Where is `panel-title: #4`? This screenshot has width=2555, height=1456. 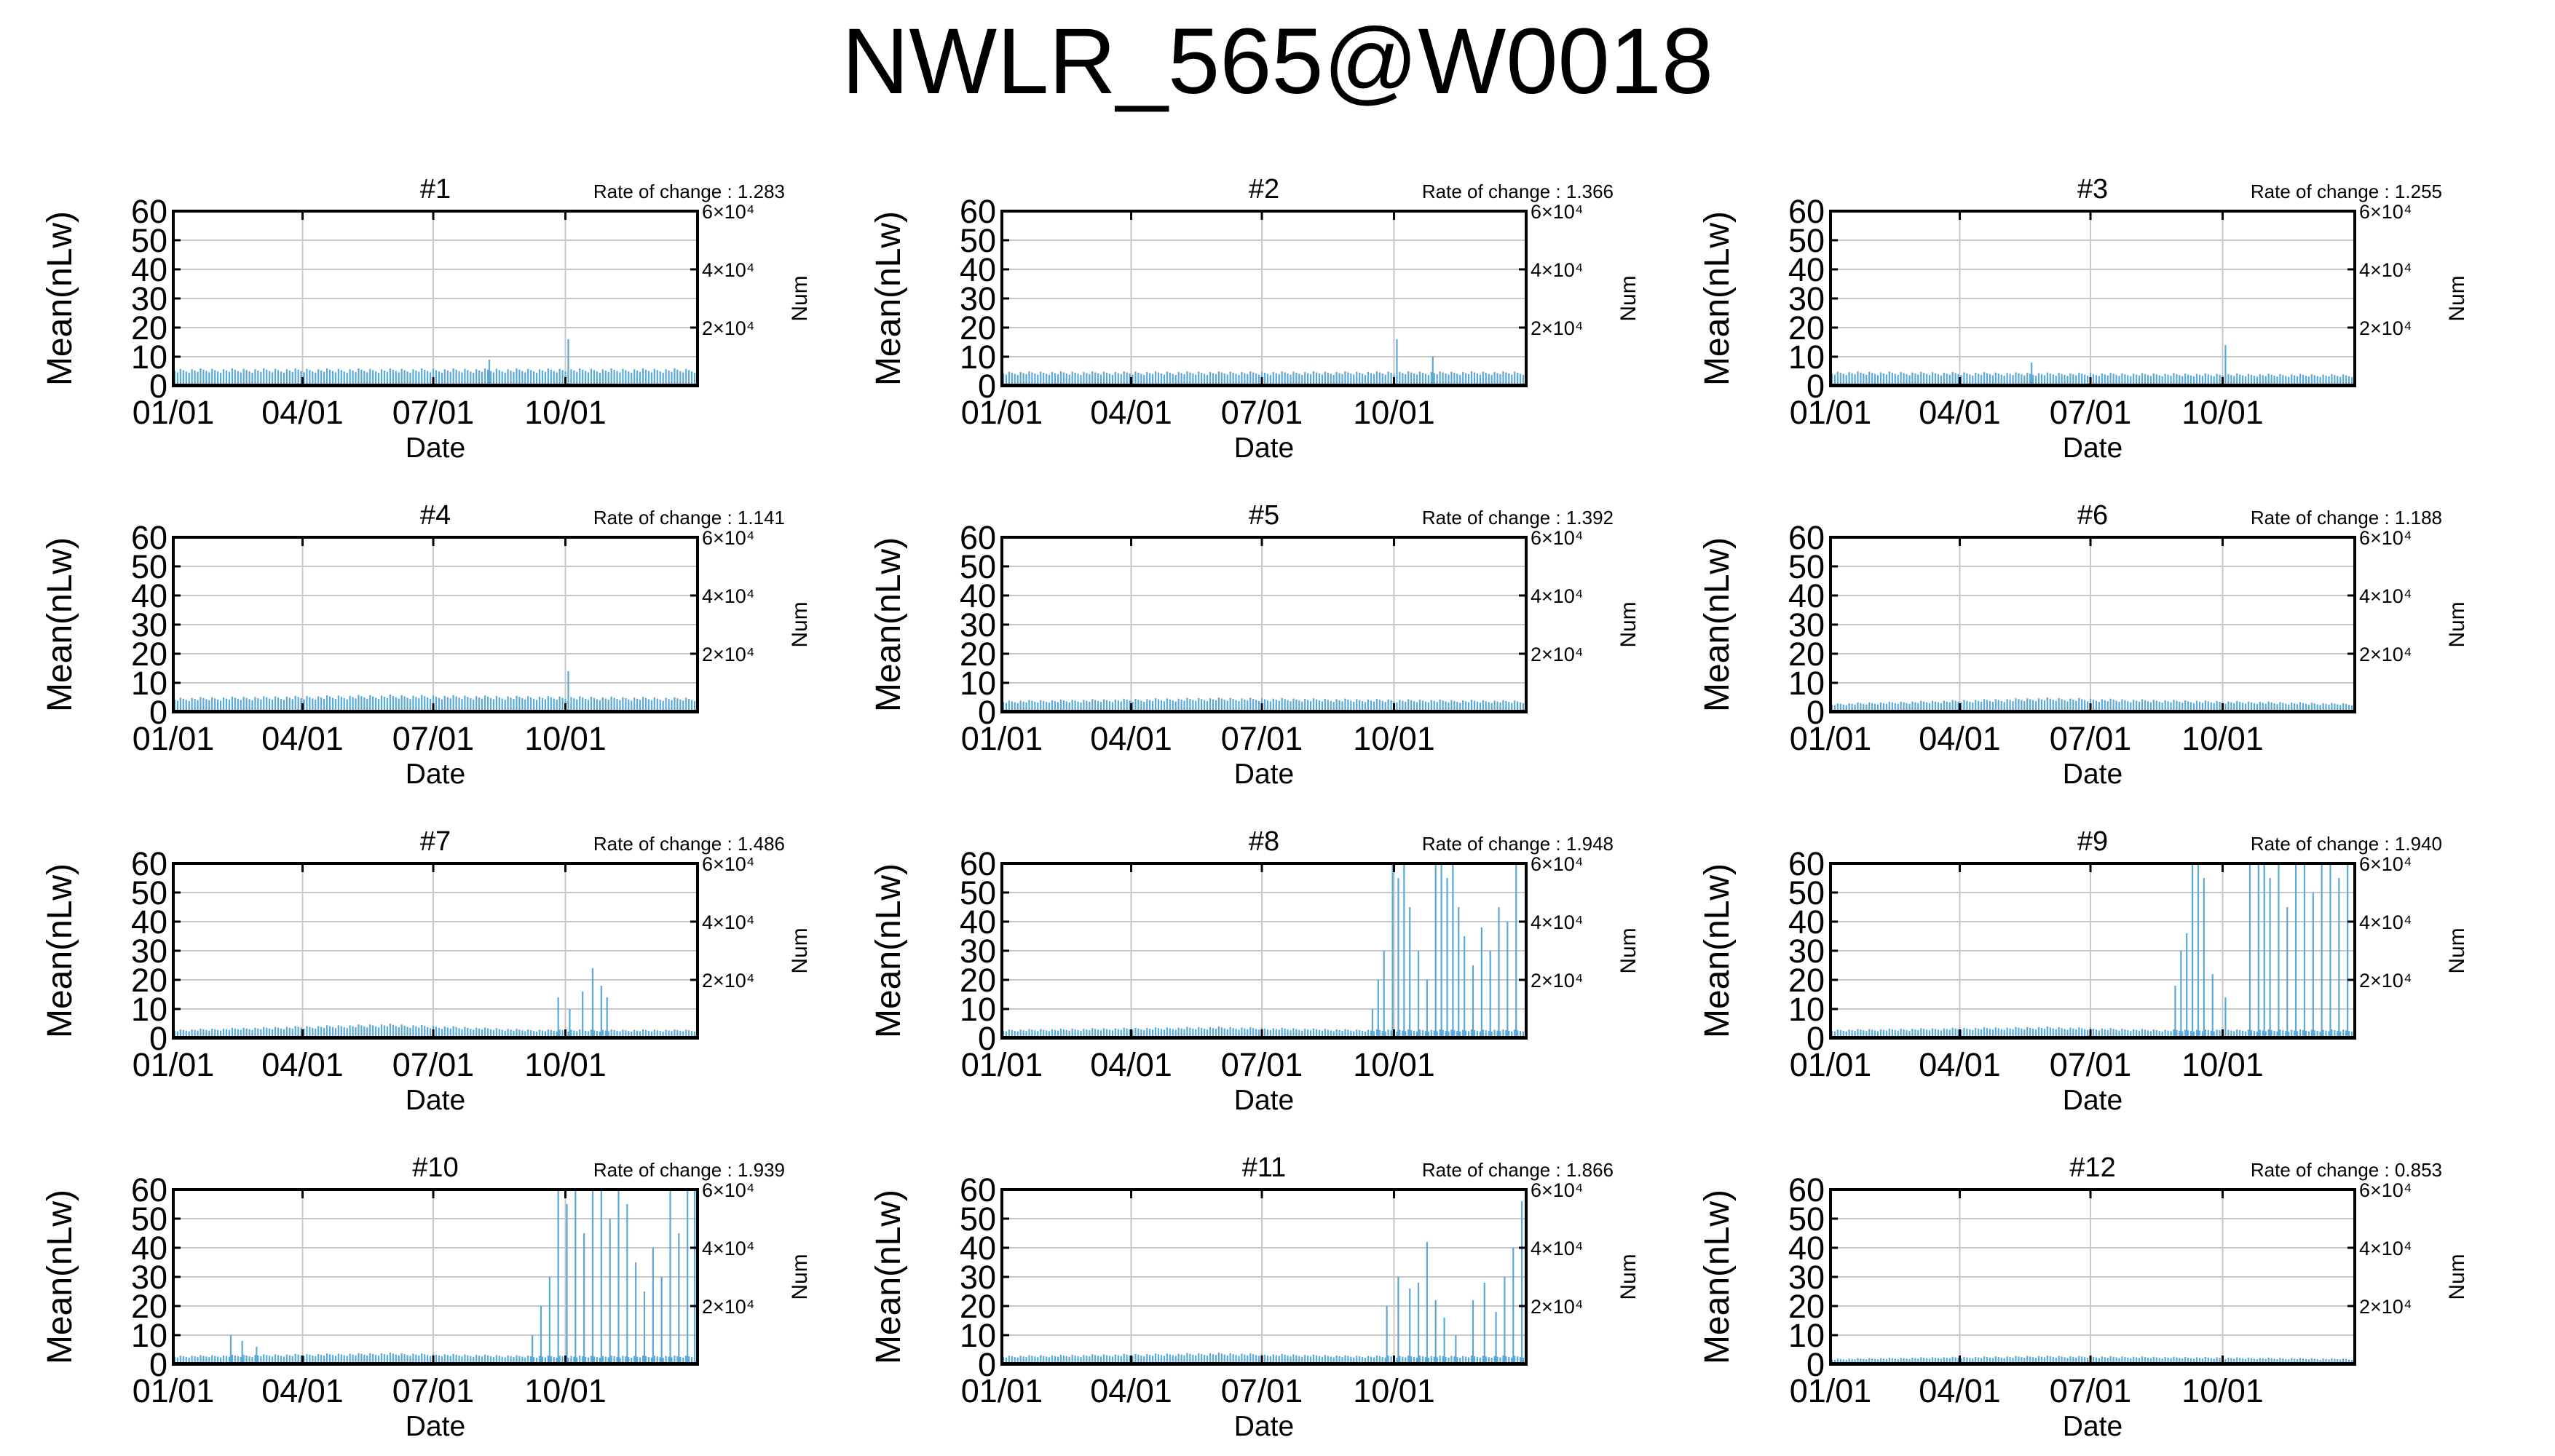
panel-title: #4 is located at coordinates (435, 515).